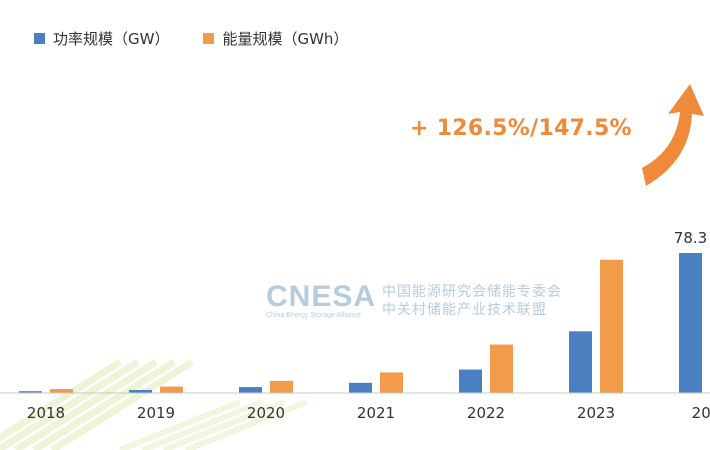 This screenshot has width=710, height=450. I want to click on data-labels: 78.318, so click(690, 238).